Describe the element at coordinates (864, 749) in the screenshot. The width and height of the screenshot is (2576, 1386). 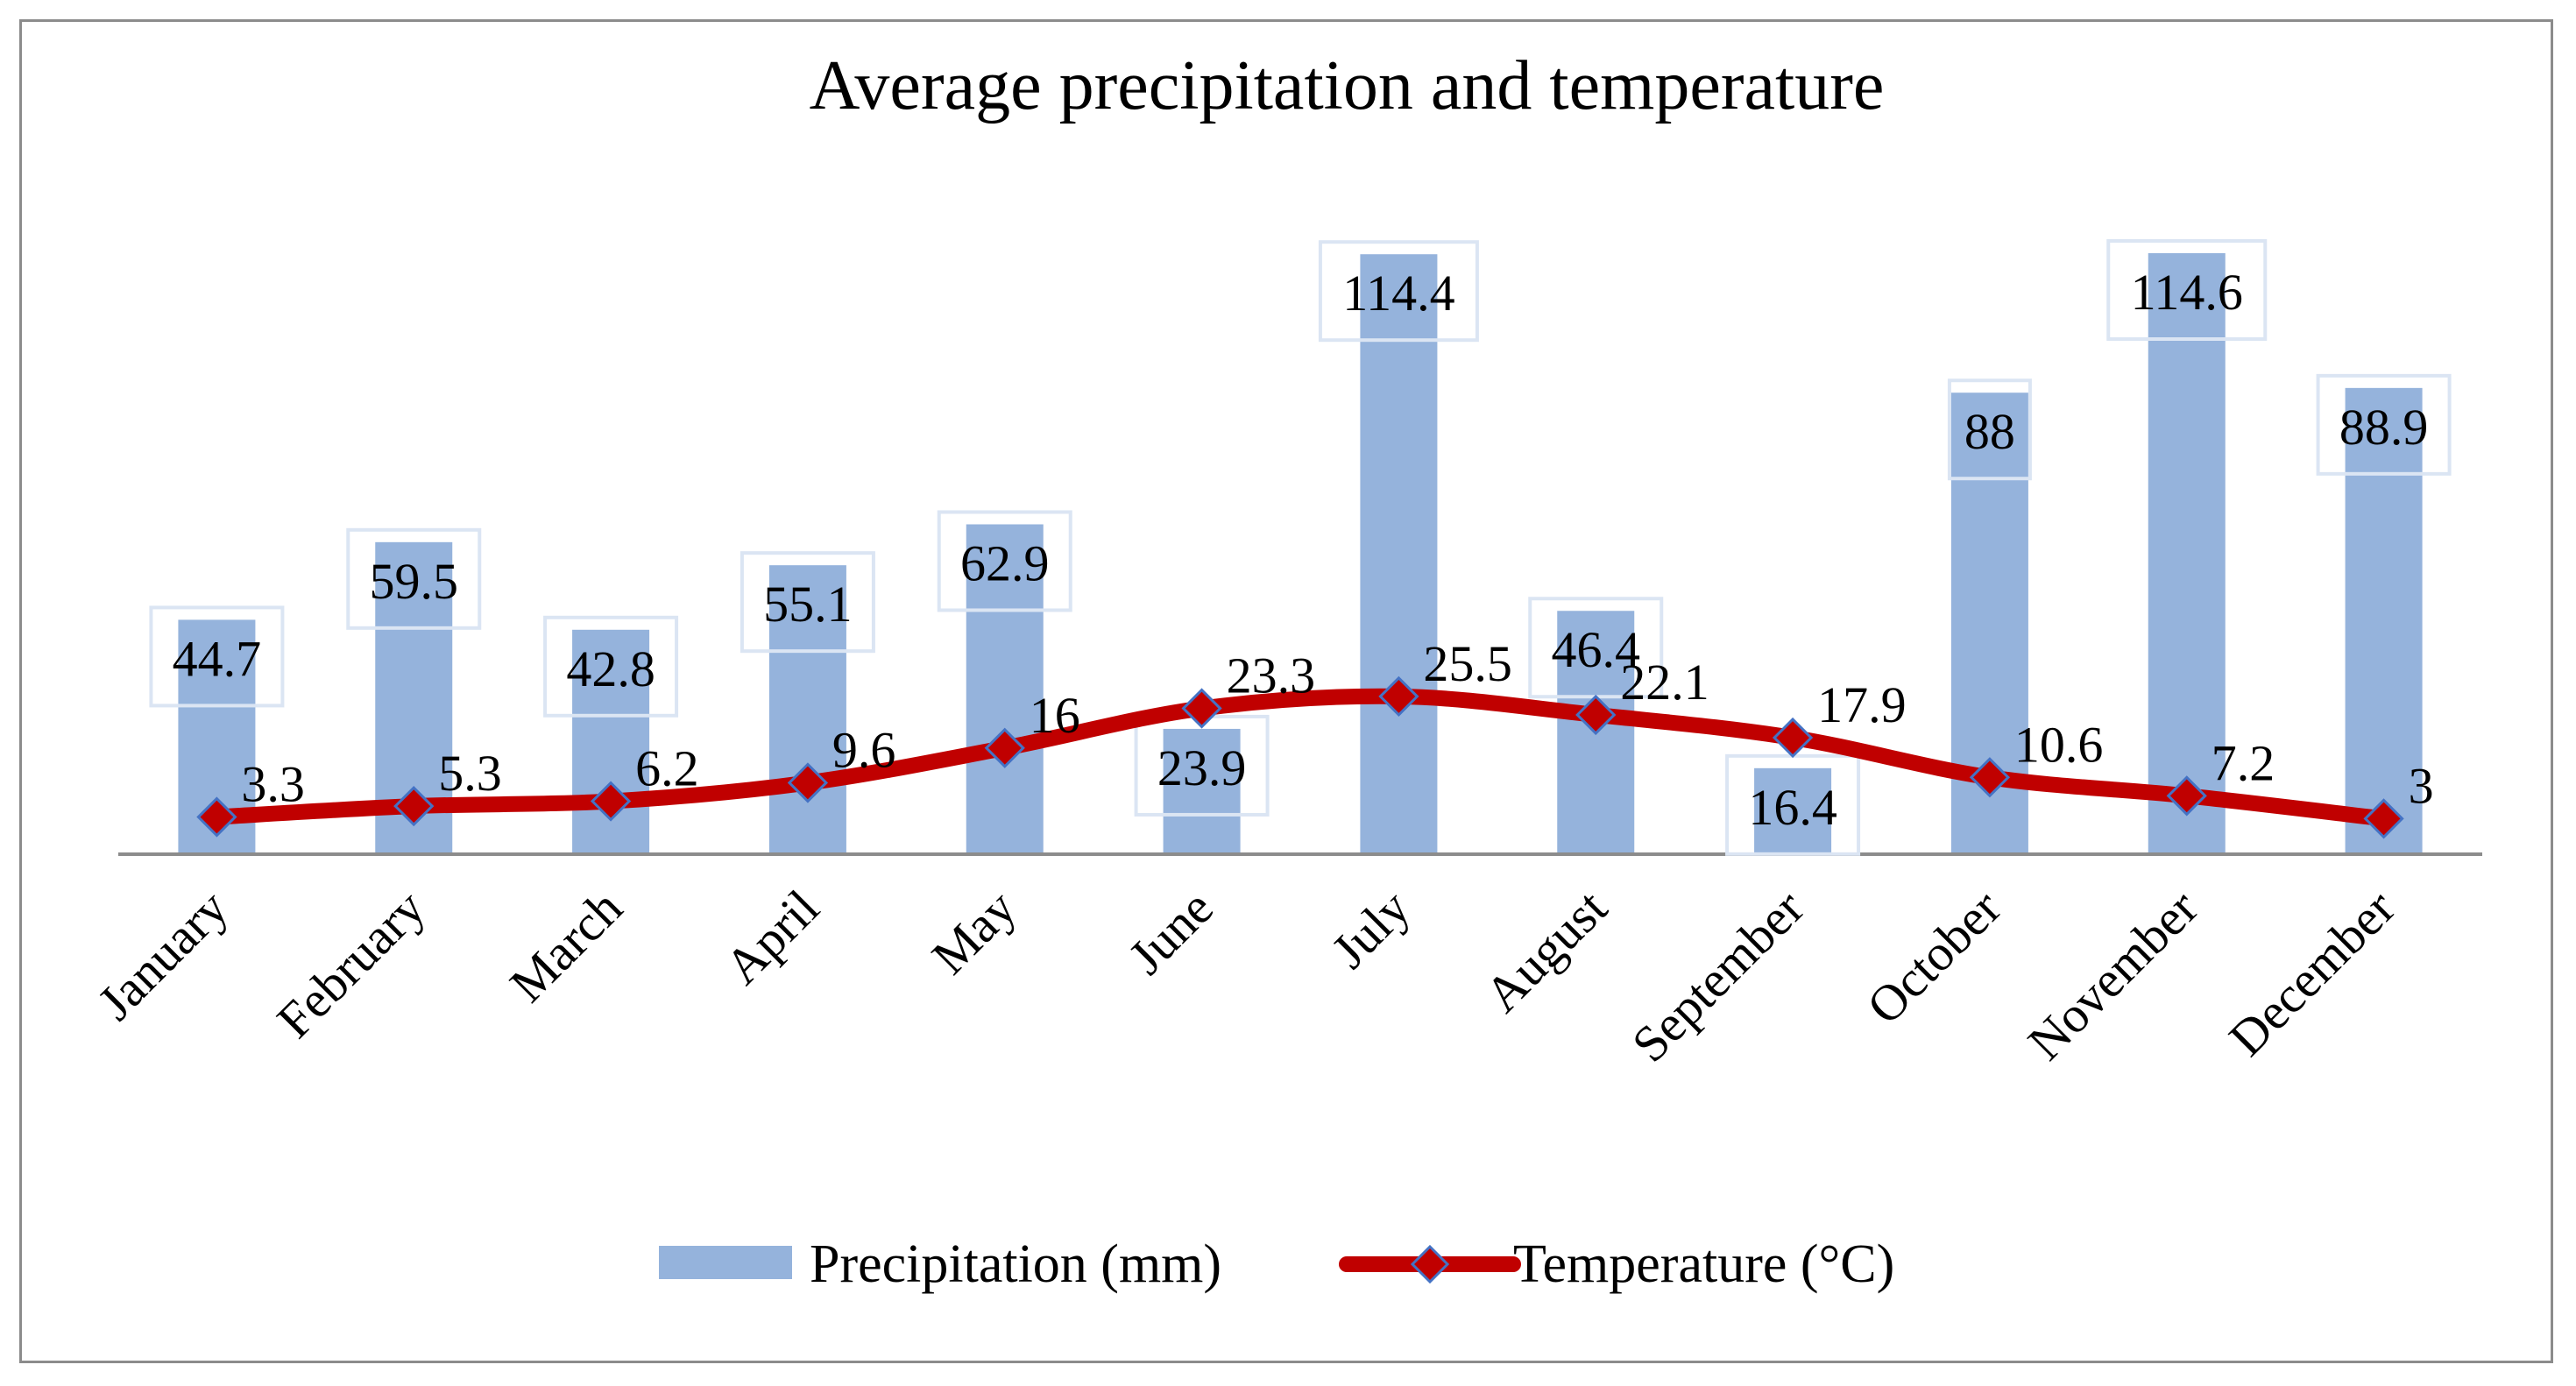
I see `temperature-label-april: 9.6` at that location.